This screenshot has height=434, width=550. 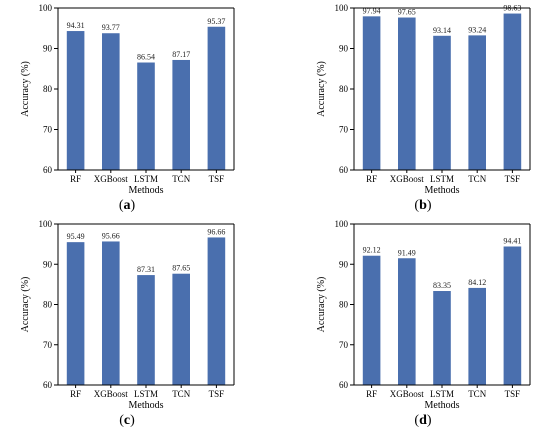 I want to click on data-label: 94.41, so click(x=512, y=240).